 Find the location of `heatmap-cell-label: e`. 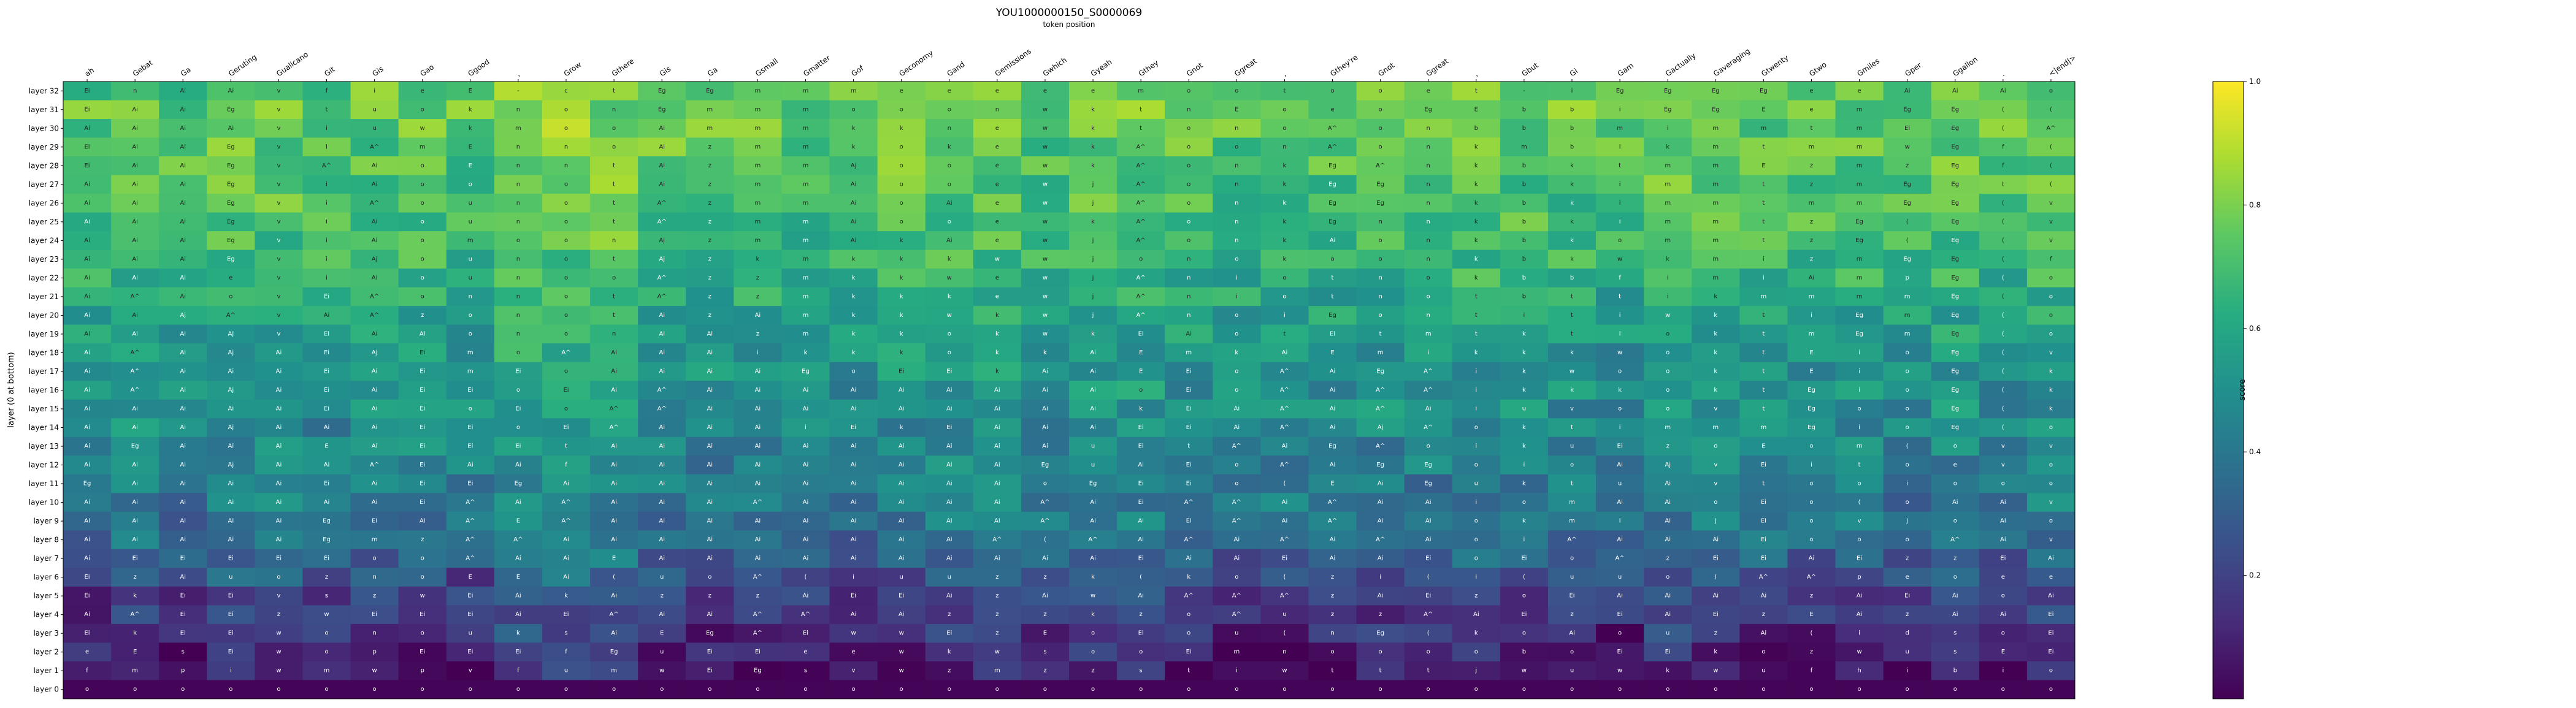

heatmap-cell-label: e is located at coordinates (997, 296).